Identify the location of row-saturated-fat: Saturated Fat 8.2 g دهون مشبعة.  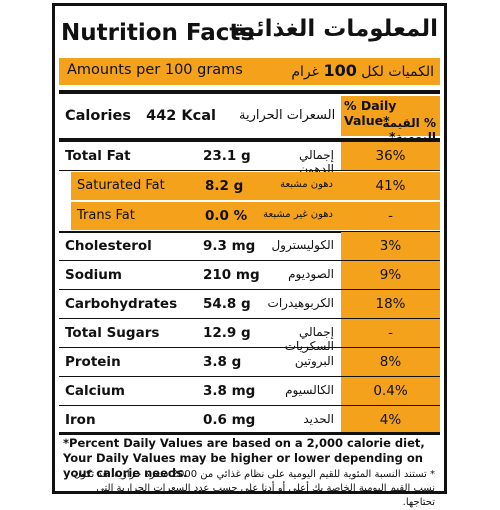
(206, 186).